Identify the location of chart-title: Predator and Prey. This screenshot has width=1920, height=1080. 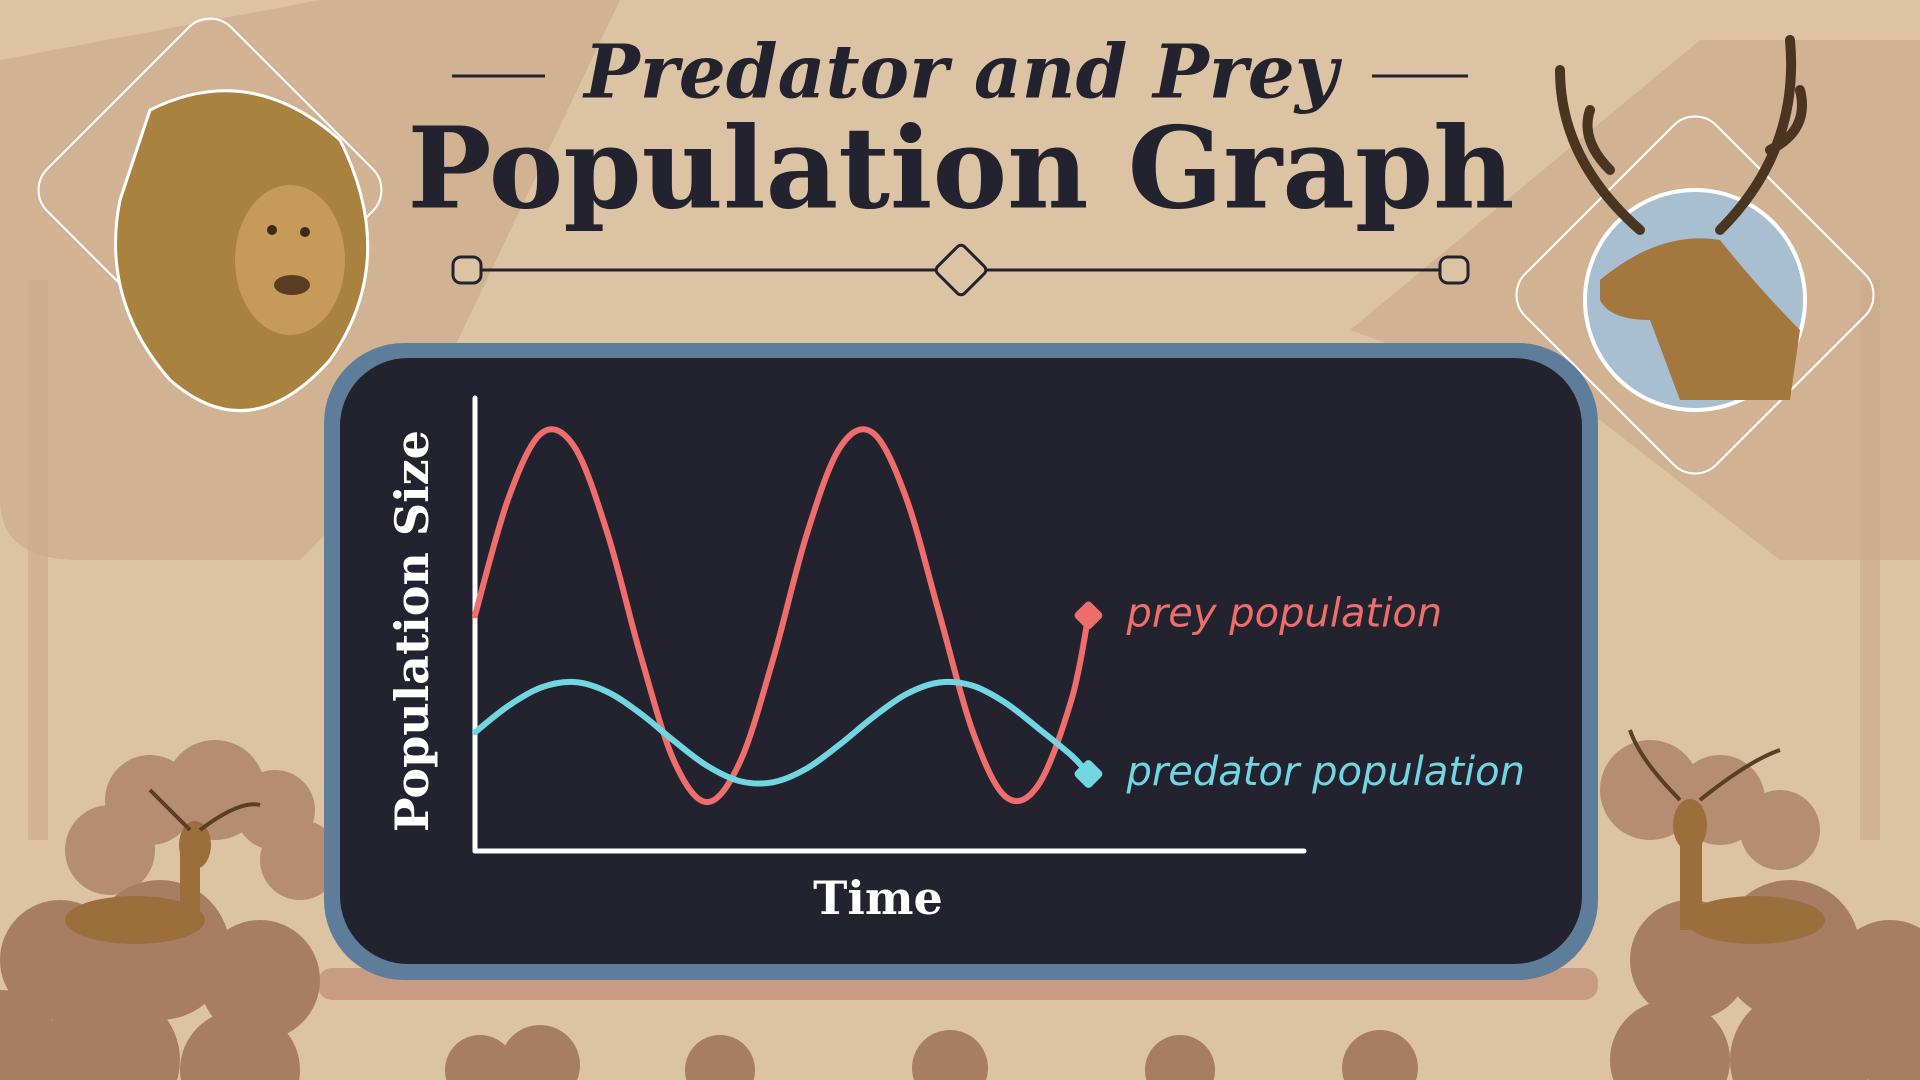
(962, 73).